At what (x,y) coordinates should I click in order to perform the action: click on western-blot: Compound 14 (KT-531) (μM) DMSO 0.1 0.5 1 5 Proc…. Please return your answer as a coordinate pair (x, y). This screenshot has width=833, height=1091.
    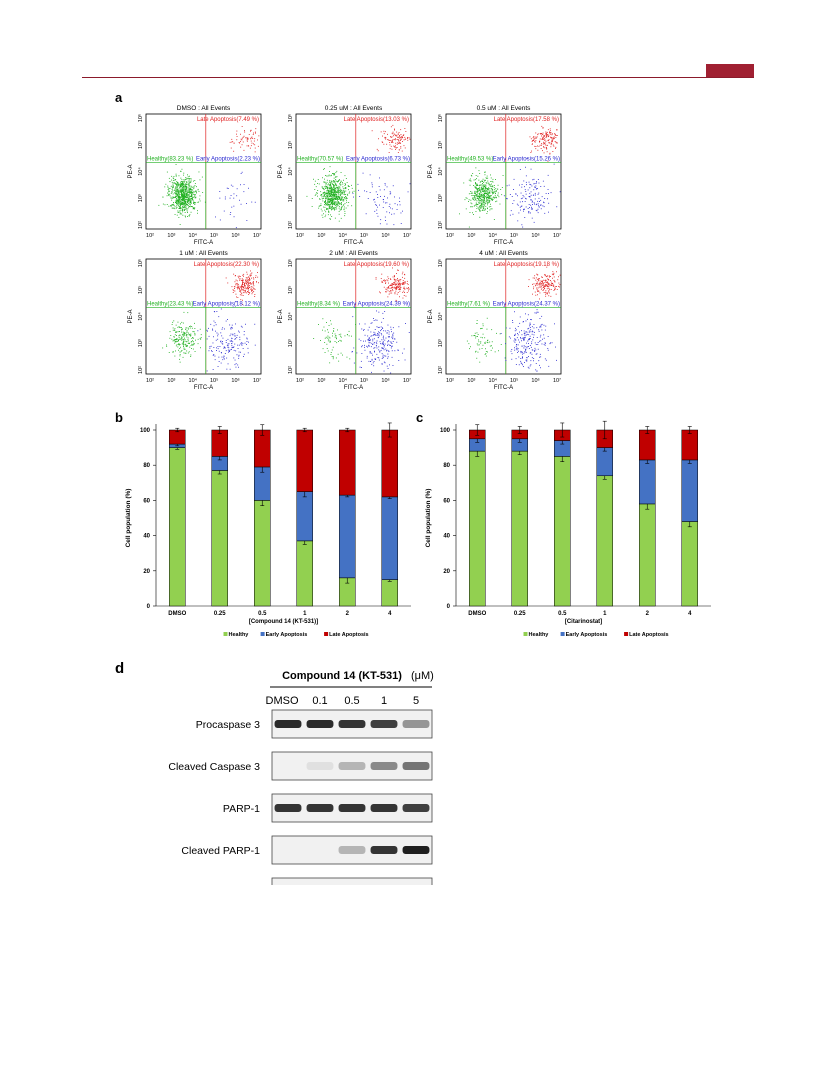
    Looking at the image, I should click on (301, 777).